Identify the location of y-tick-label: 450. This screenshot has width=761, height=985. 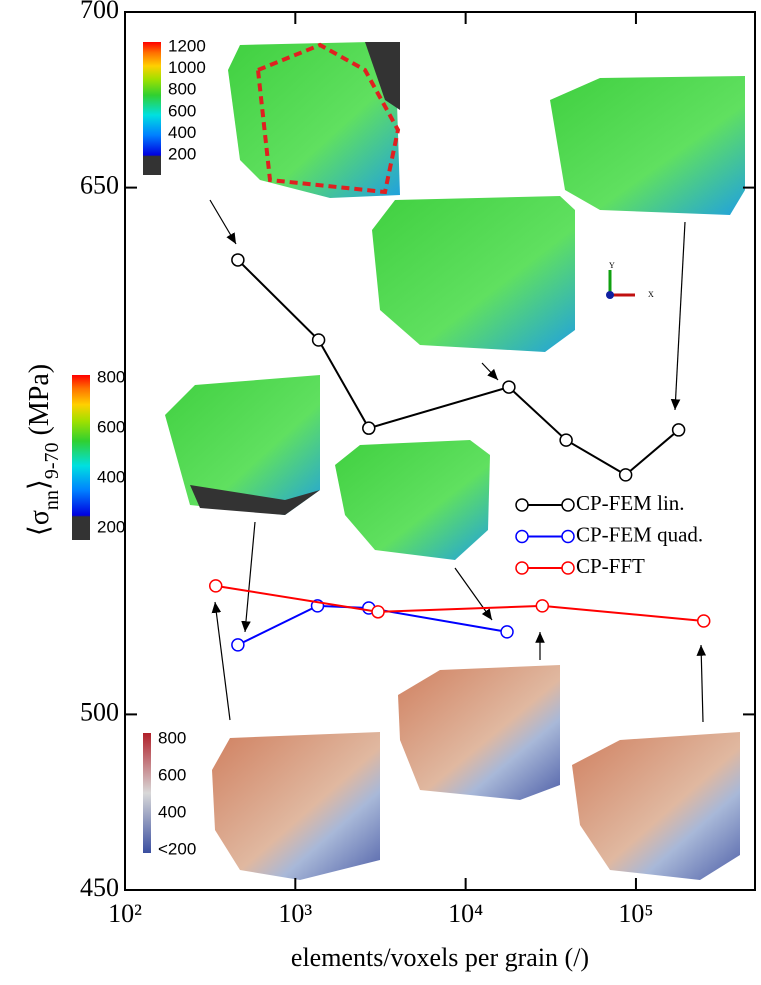
(99, 887).